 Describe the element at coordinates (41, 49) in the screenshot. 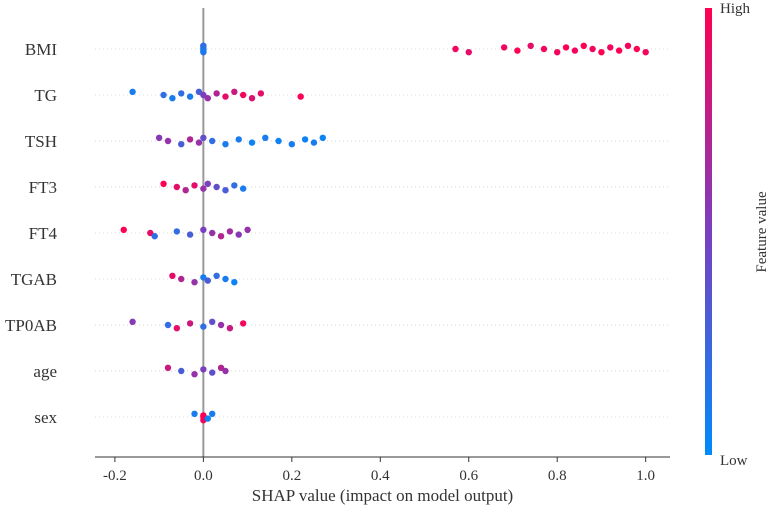

I see `feature-label: BMI` at that location.